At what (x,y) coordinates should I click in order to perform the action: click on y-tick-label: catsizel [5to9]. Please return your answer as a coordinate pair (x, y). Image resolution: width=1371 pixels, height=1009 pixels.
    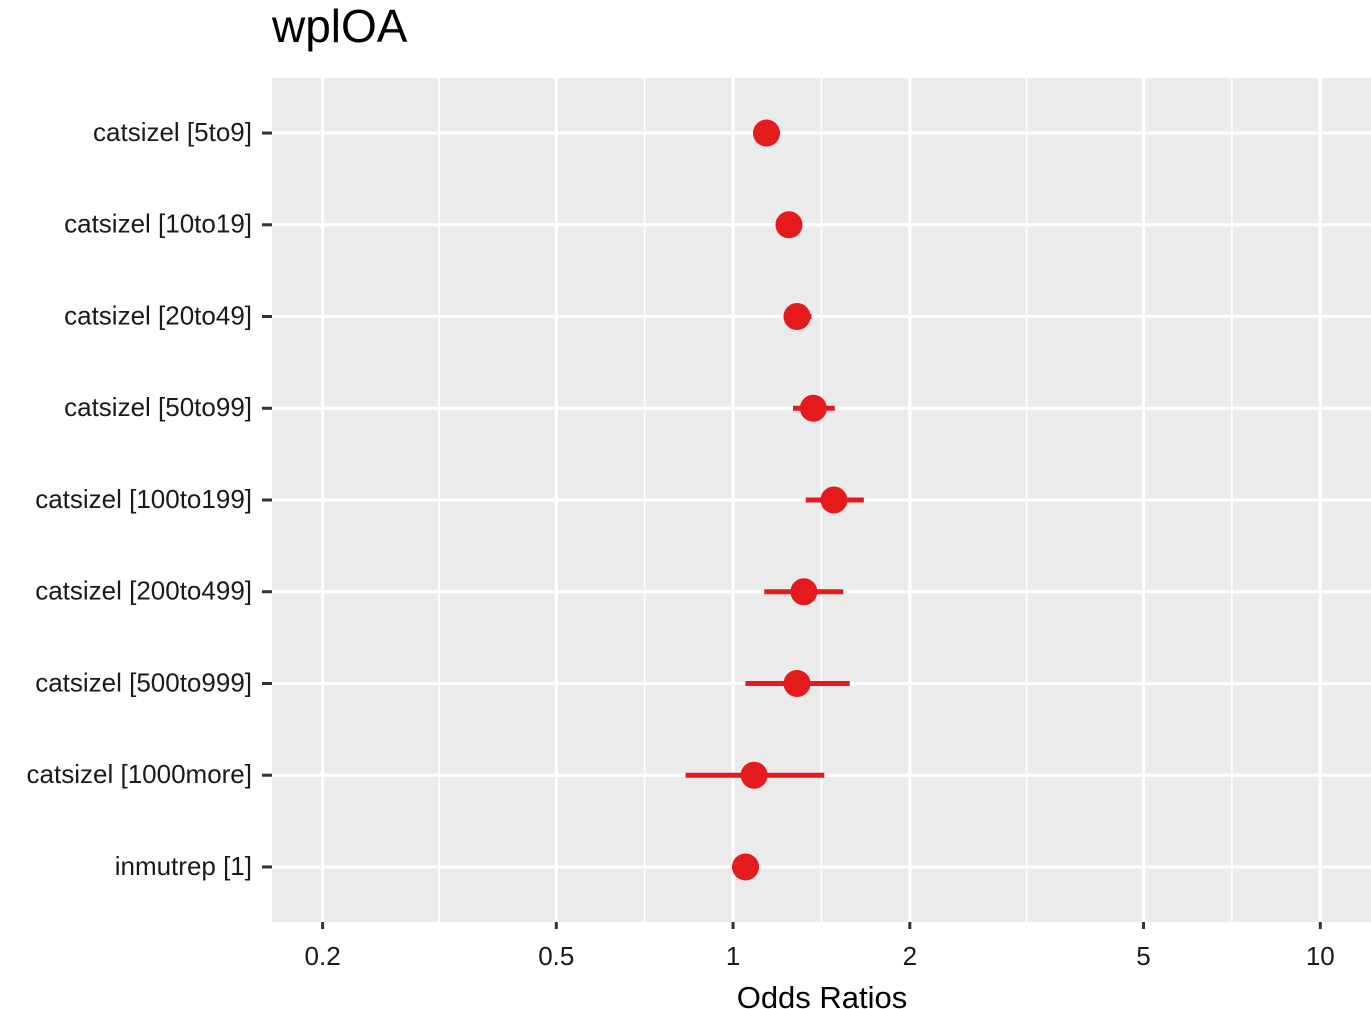
    Looking at the image, I should click on (172, 132).